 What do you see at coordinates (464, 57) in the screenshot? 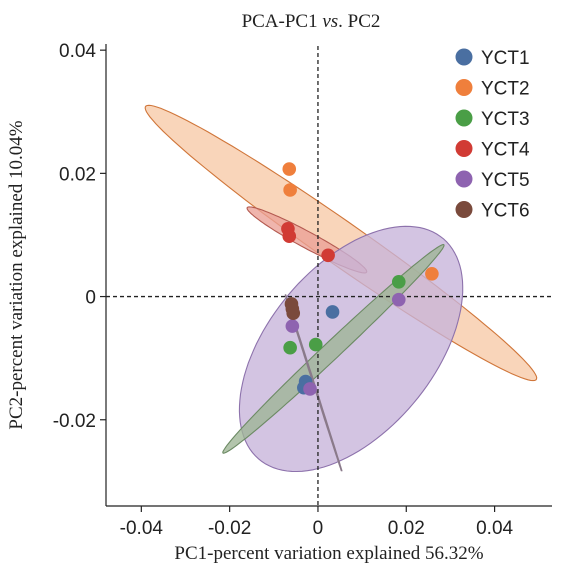
I see `legend-marker-yct1` at bounding box center [464, 57].